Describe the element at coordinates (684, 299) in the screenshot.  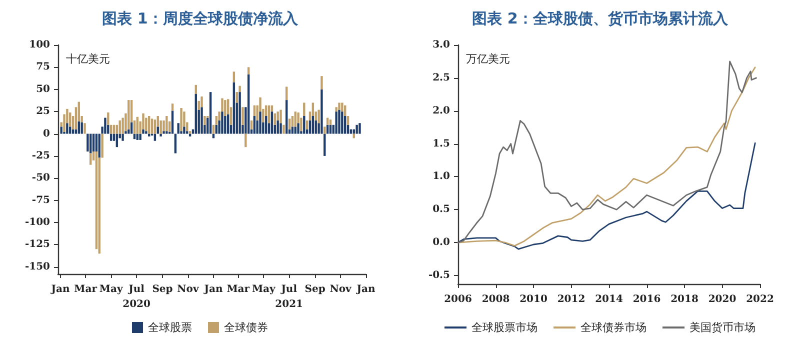
I see `x-tick-label: 2018` at that location.